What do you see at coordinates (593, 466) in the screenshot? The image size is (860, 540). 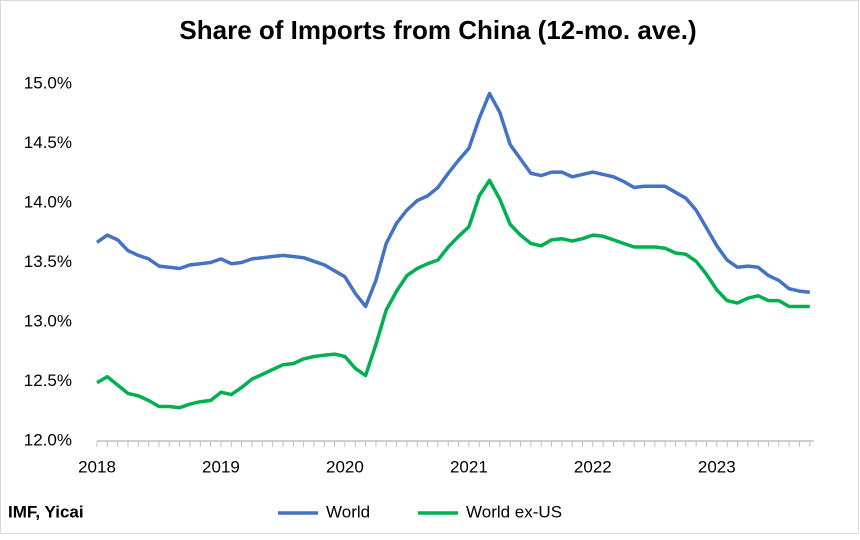 I see `x-tick-label: 2022` at bounding box center [593, 466].